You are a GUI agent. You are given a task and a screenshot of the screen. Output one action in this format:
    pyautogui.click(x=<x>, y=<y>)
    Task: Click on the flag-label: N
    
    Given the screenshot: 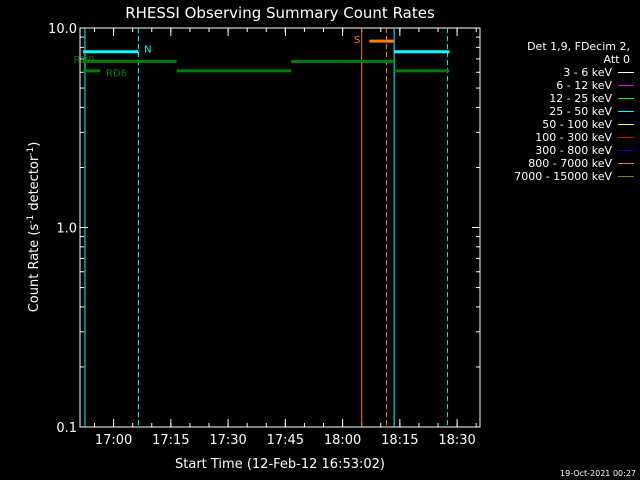 What is the action you would take?
    pyautogui.click(x=147, y=49)
    